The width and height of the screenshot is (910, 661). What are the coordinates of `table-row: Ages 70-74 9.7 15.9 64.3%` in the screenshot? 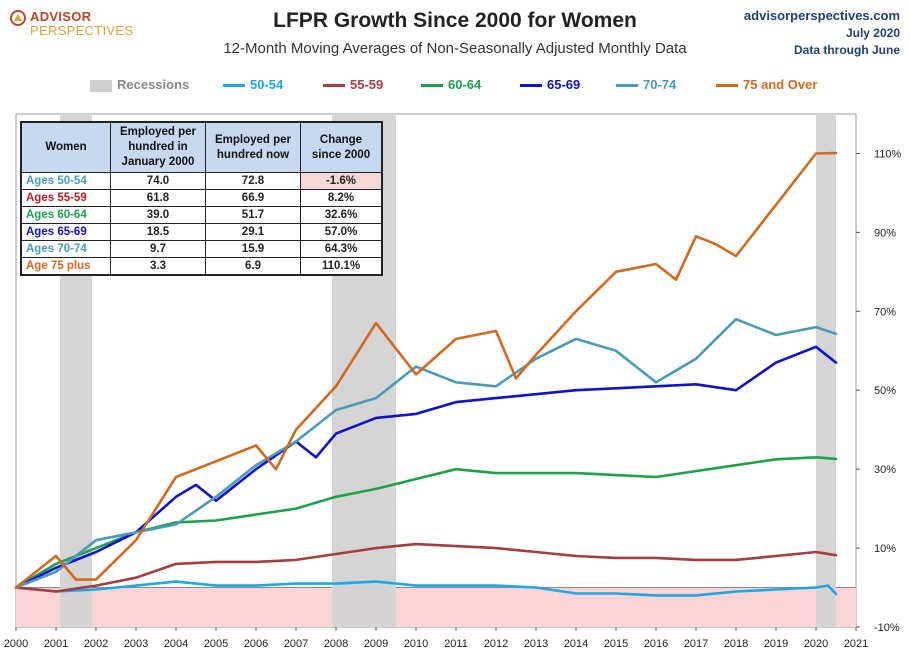 It's located at (201, 249).